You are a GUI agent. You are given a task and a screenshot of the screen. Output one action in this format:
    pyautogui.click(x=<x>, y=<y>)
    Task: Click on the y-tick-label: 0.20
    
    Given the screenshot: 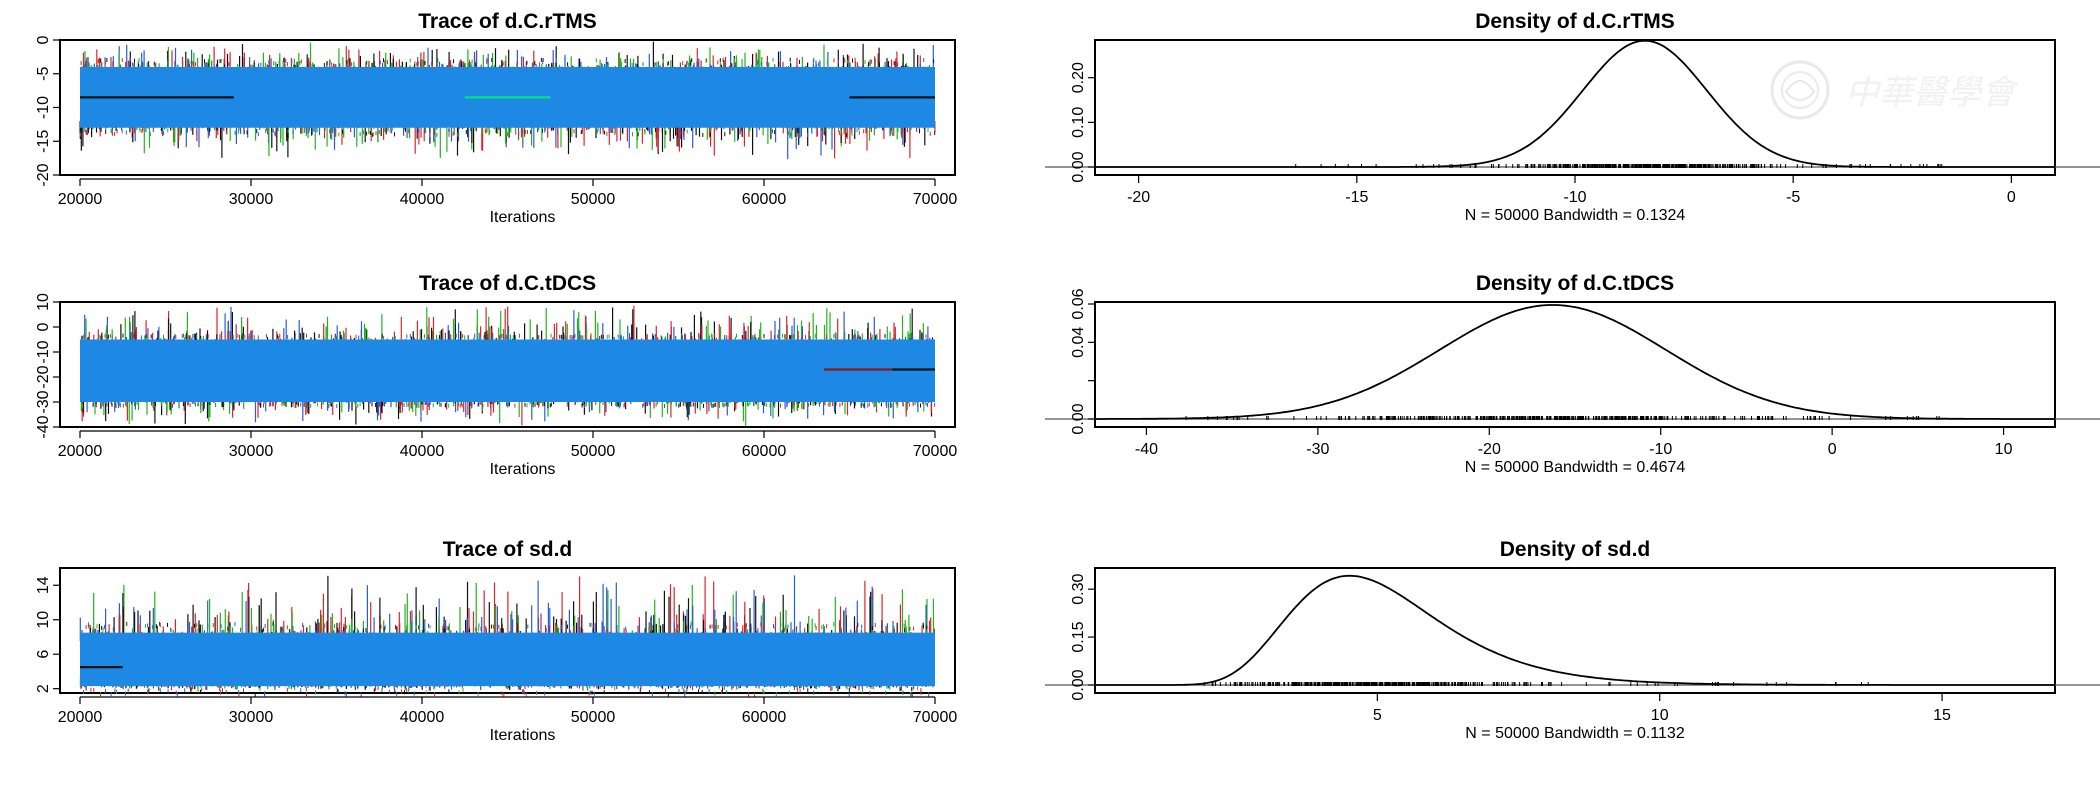 What is the action you would take?
    pyautogui.click(x=1078, y=77)
    